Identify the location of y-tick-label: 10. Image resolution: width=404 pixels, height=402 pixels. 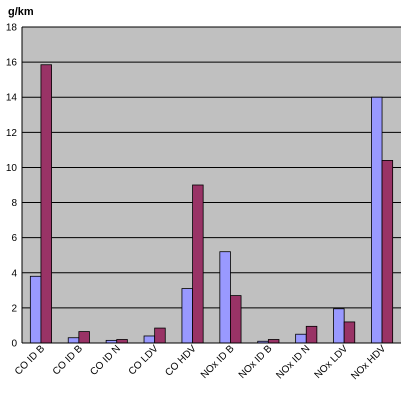
(12, 168).